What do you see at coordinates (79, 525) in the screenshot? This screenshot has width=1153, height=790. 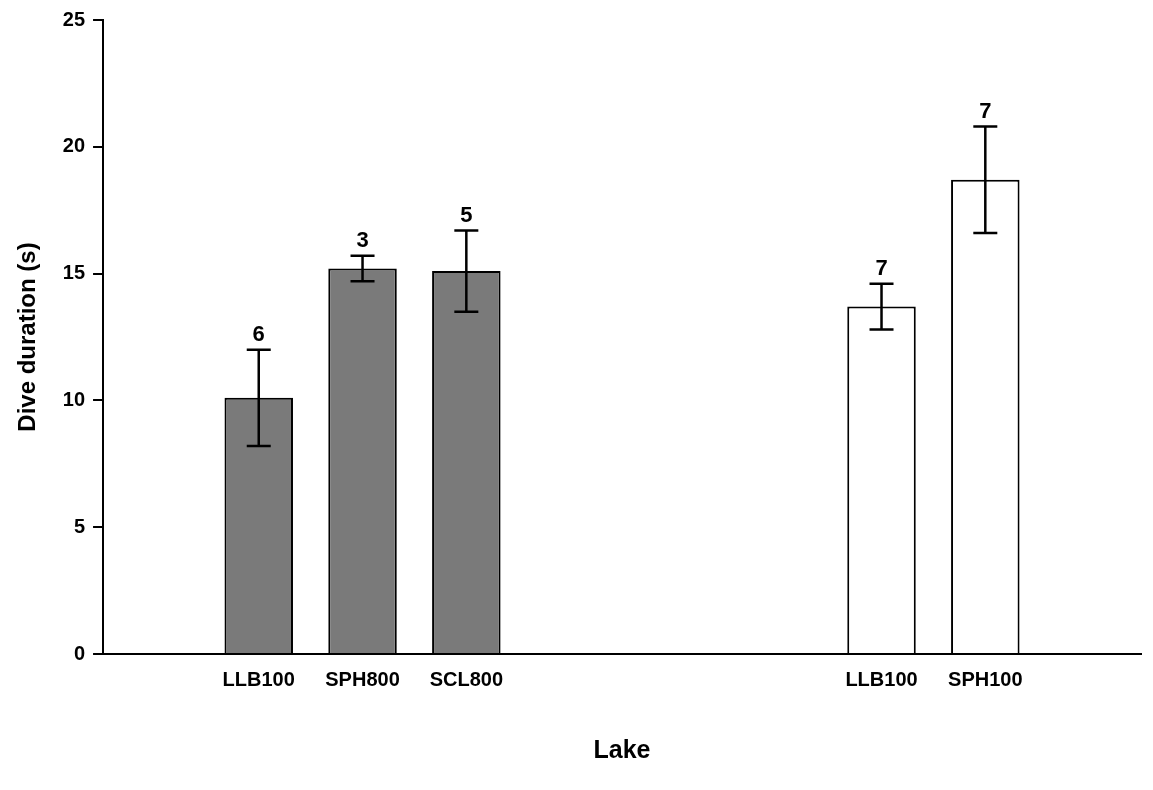 I see `y-tick-label: 5` at bounding box center [79, 525].